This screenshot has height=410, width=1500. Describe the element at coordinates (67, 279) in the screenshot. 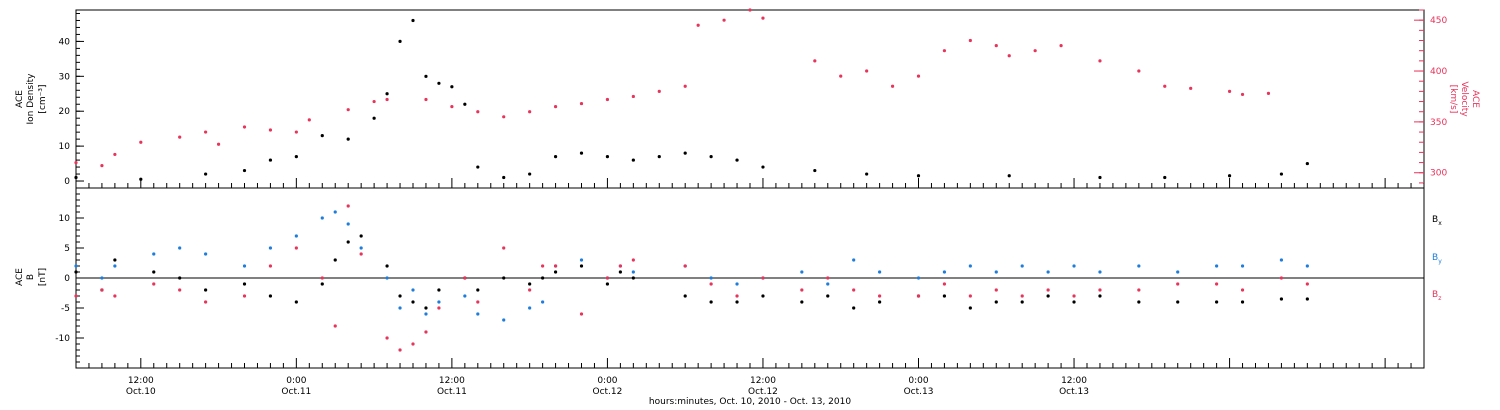

I see `field-tick-label: 0` at that location.